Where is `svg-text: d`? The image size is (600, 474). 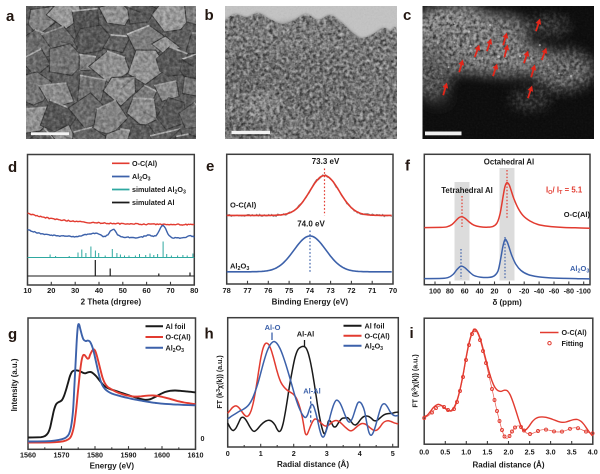 svg-text: d is located at coordinates (12, 167).